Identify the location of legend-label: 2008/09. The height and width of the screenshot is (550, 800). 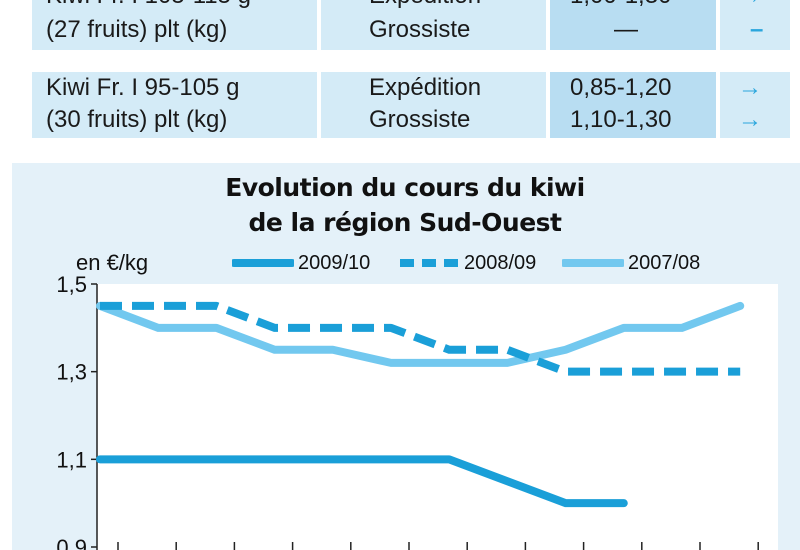
(500, 262).